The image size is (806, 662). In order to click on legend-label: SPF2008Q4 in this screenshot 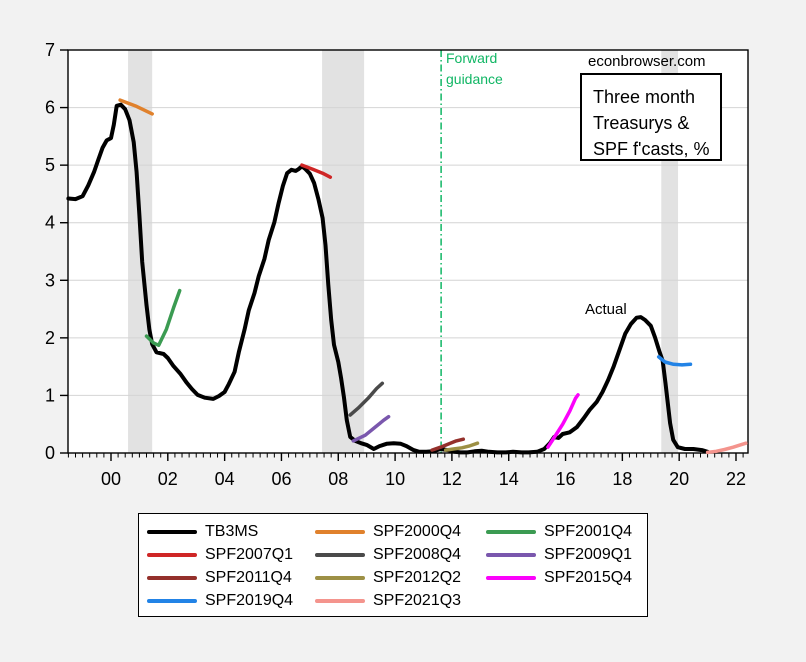, I will do `click(417, 554)`.